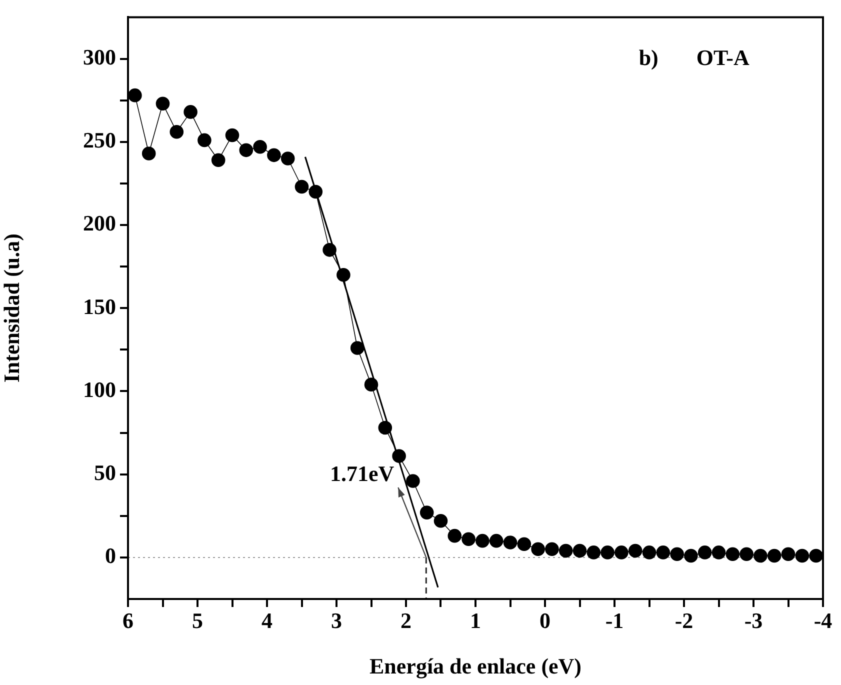  Describe the element at coordinates (476, 665) in the screenshot. I see `x-axis-title: Energía de enlace (eV)` at that location.